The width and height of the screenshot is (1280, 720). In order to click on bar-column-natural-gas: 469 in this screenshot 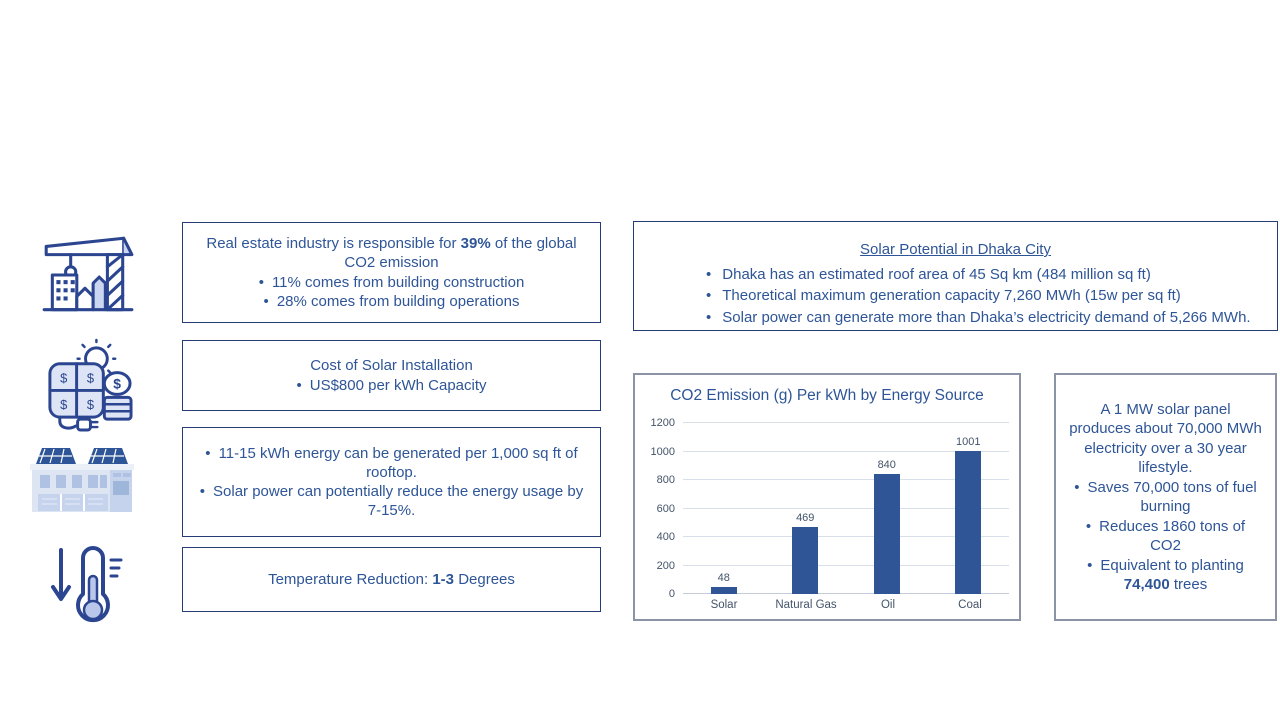, I will do `click(806, 508)`.